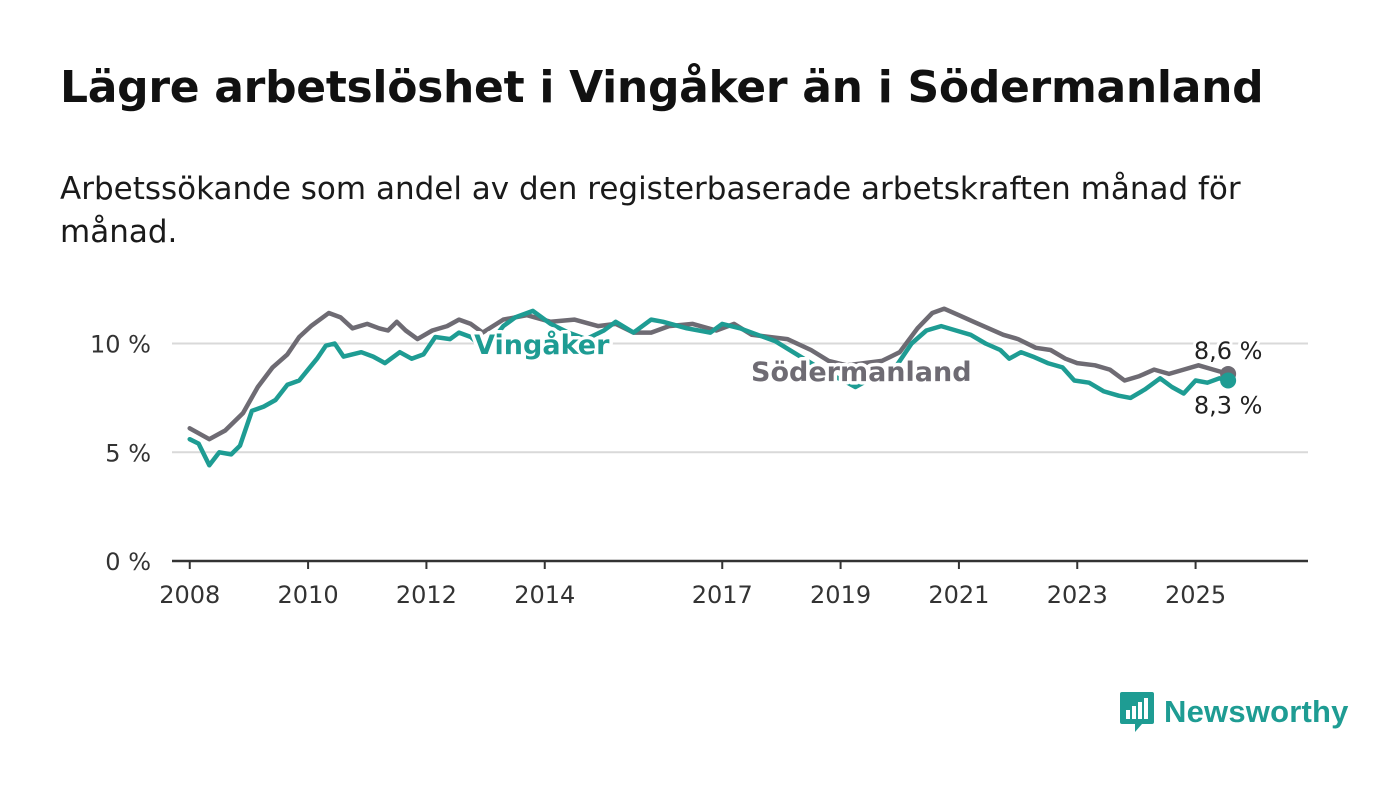  Describe the element at coordinates (308, 595) in the screenshot. I see `x-tick-label: 2010` at that location.